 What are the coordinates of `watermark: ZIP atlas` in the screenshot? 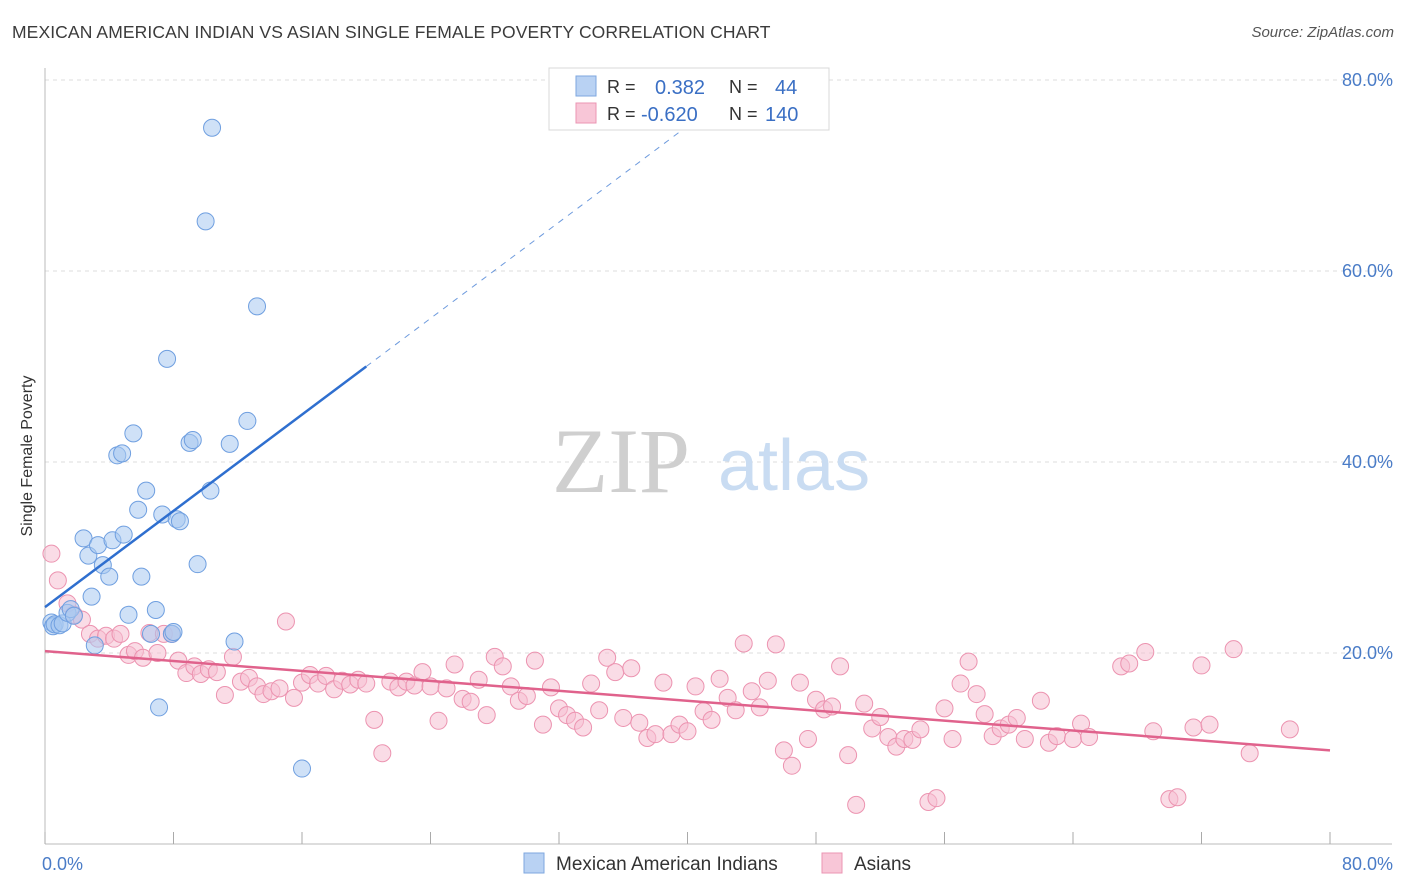 It's located at (711, 461).